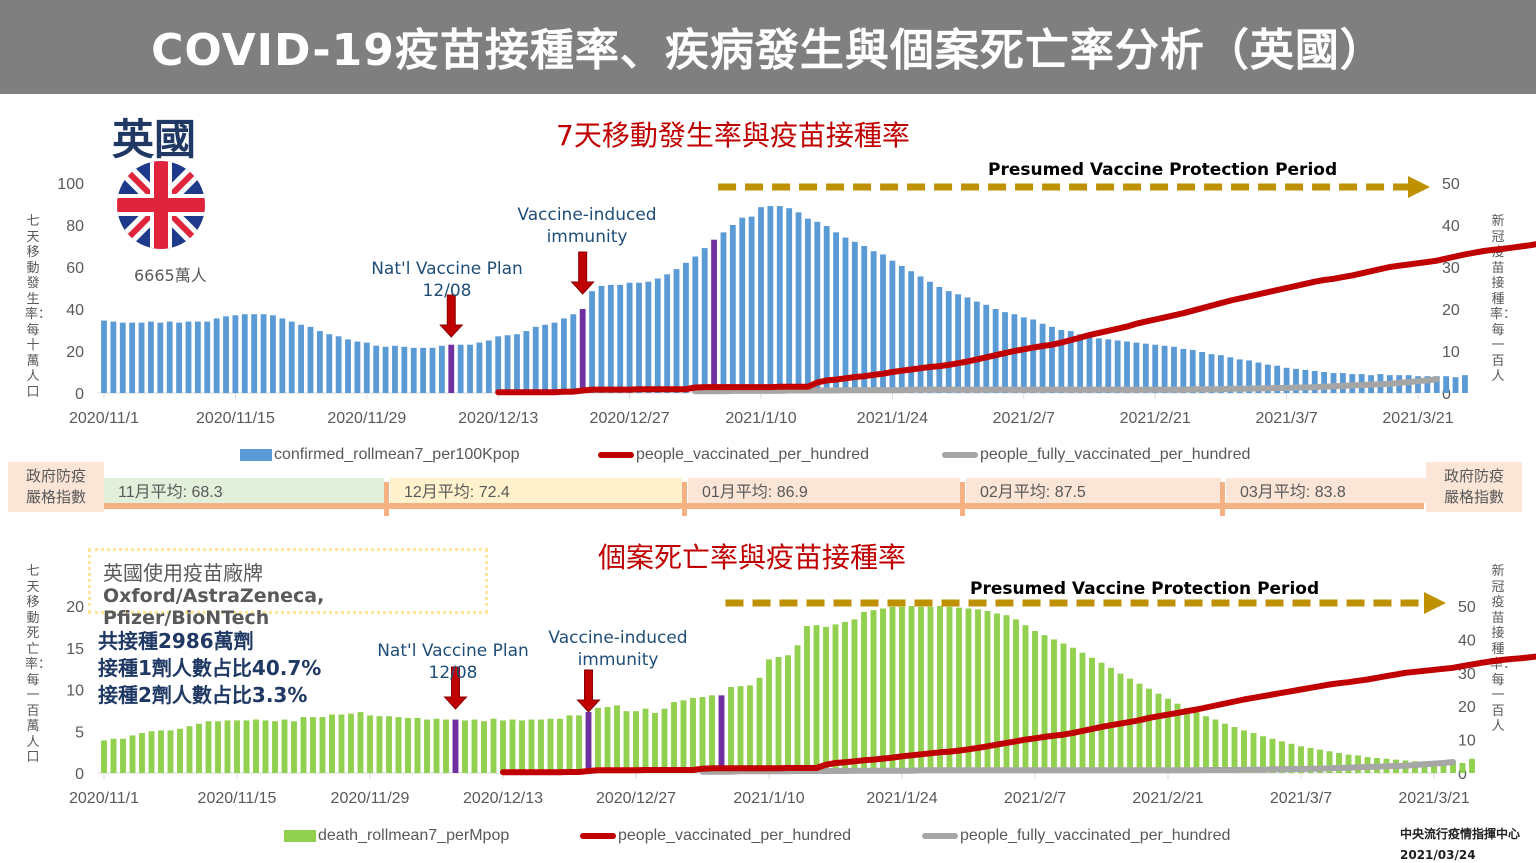 This screenshot has height=863, width=1536. Describe the element at coordinates (396, 836) in the screenshot. I see `legend-deaths: death_rollmean7_perMpop` at that location.